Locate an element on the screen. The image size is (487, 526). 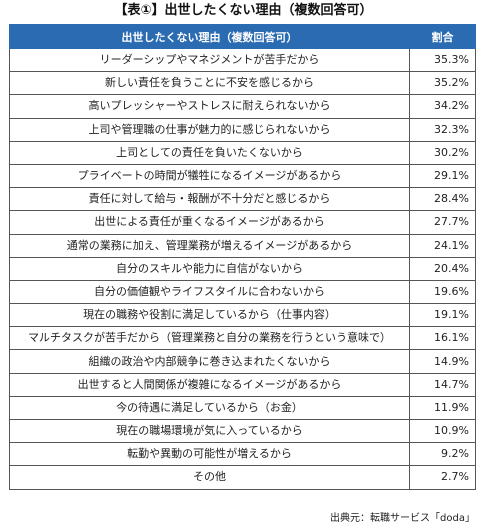
row-reason: 組織の政治や内部競争に巻き込まれたくないから is located at coordinates (209, 361).